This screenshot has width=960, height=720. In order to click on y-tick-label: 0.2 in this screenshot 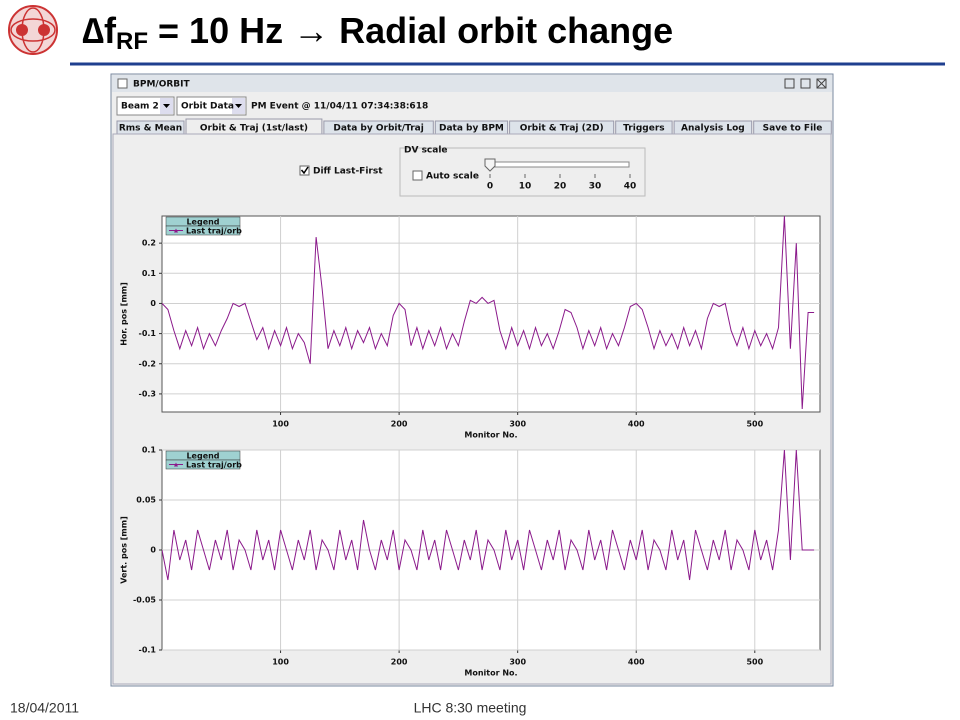, I will do `click(149, 243)`.